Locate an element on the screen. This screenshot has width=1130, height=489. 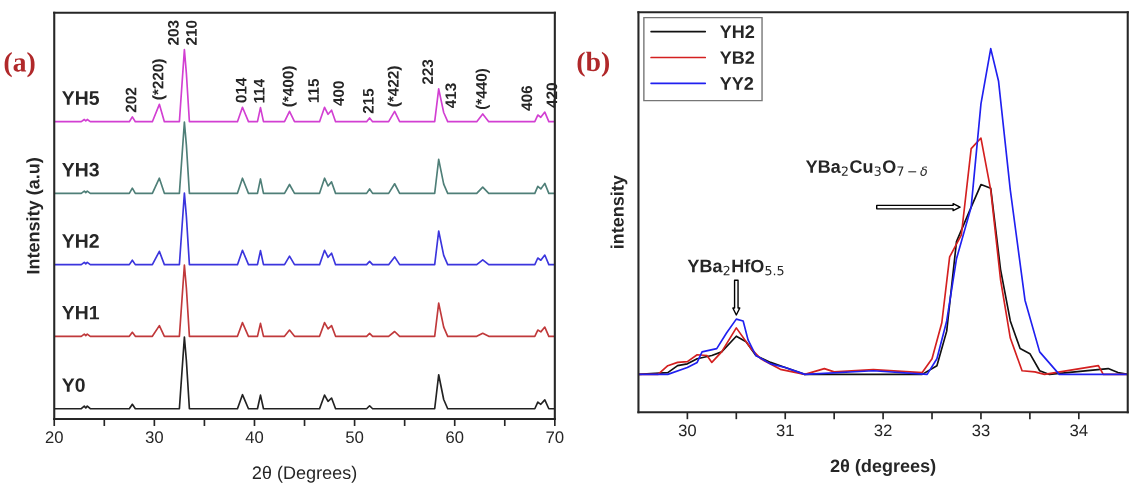
annotation: 203 is located at coordinates (173, 32).